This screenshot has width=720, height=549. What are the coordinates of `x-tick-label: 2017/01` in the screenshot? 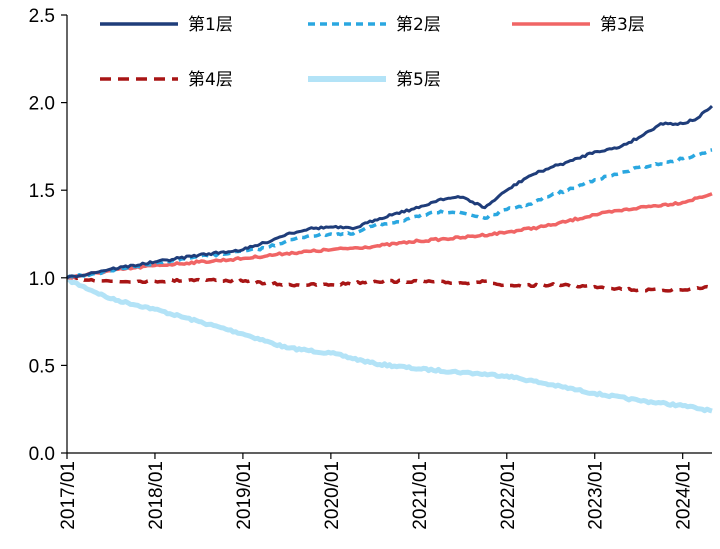 It's located at (68, 495).